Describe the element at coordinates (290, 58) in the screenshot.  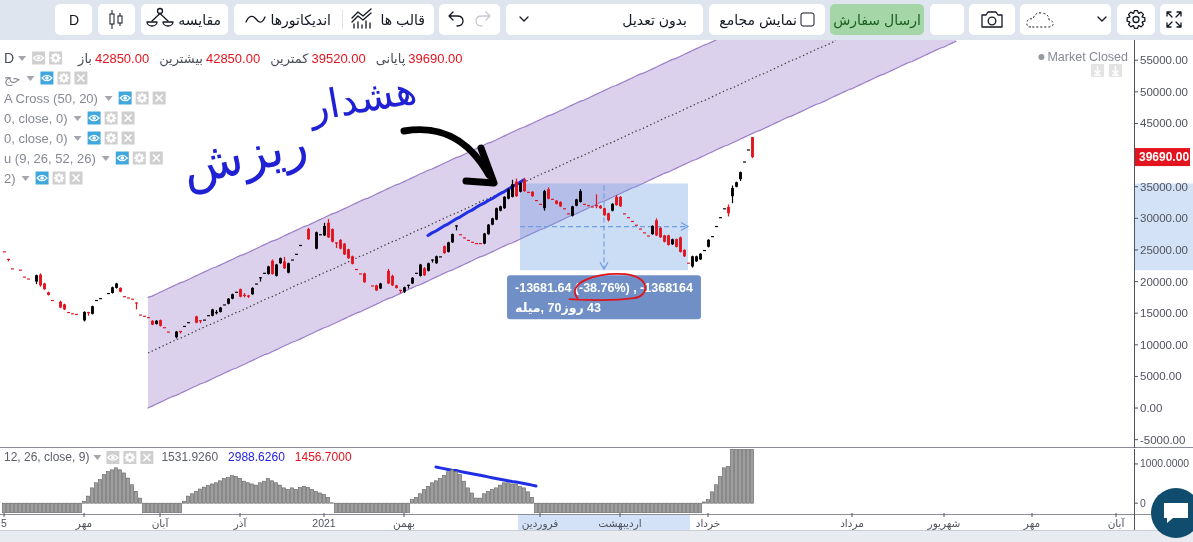
I see `annotation: کمترین` at that location.